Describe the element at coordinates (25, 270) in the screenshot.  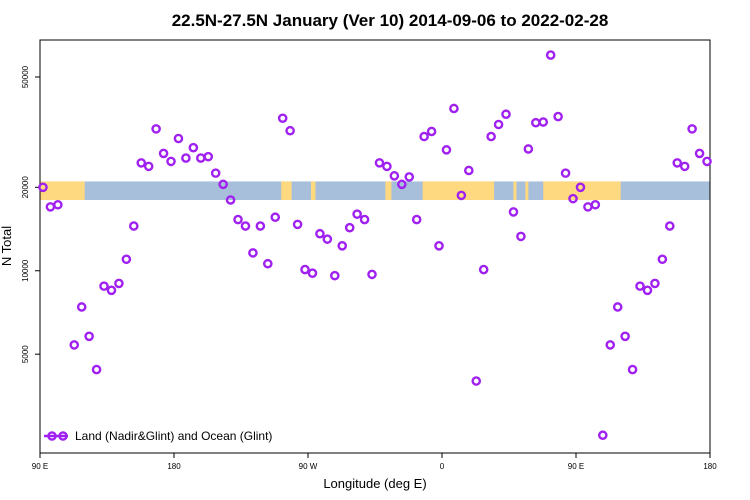
I see `y-tick-label: 10000` at that location.